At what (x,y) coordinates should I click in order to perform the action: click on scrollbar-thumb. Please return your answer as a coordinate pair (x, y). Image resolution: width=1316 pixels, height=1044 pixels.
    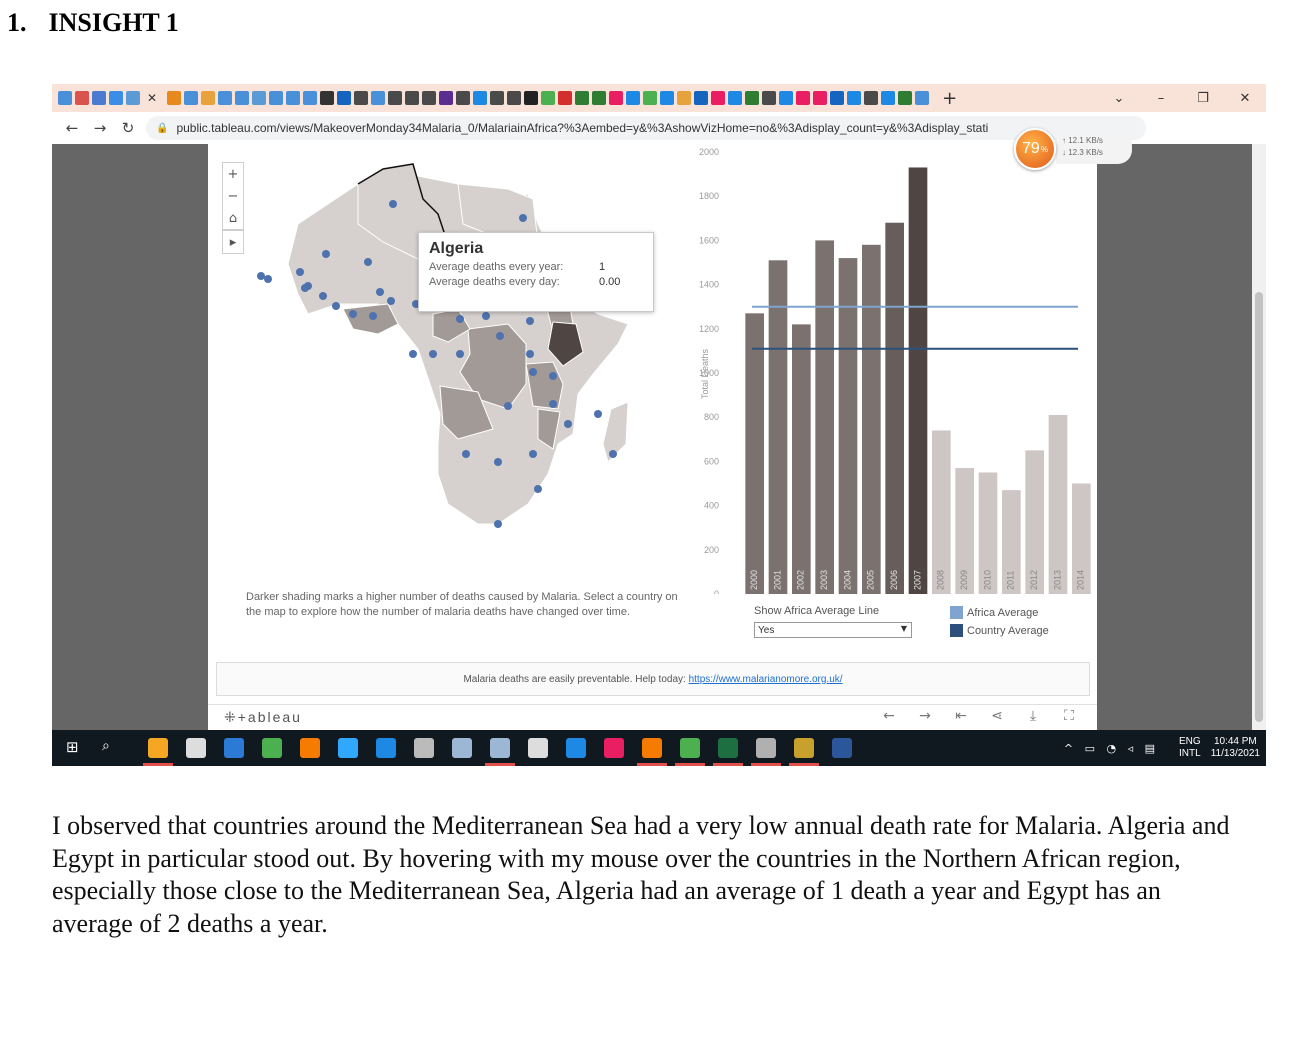
    Looking at the image, I should click on (1259, 507).